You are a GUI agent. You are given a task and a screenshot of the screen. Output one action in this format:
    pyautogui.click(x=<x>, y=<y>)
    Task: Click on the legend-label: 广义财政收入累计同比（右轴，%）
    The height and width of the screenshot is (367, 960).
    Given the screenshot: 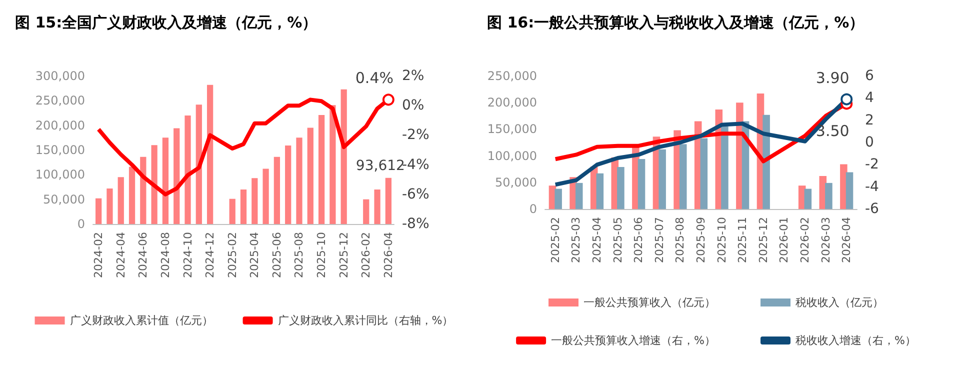 What is the action you would take?
    pyautogui.click(x=366, y=320)
    